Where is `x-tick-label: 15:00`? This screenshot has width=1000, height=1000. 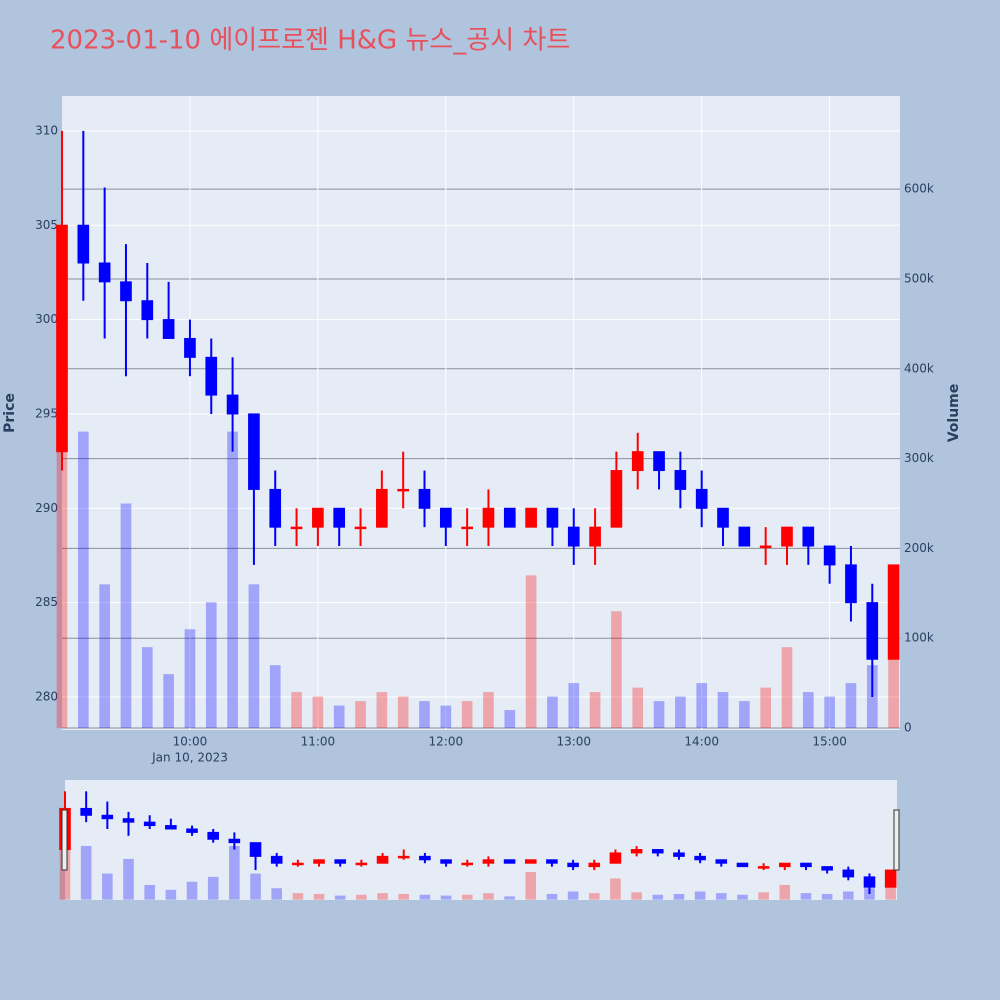
x-tick-label: 15:00 is located at coordinates (829, 742).